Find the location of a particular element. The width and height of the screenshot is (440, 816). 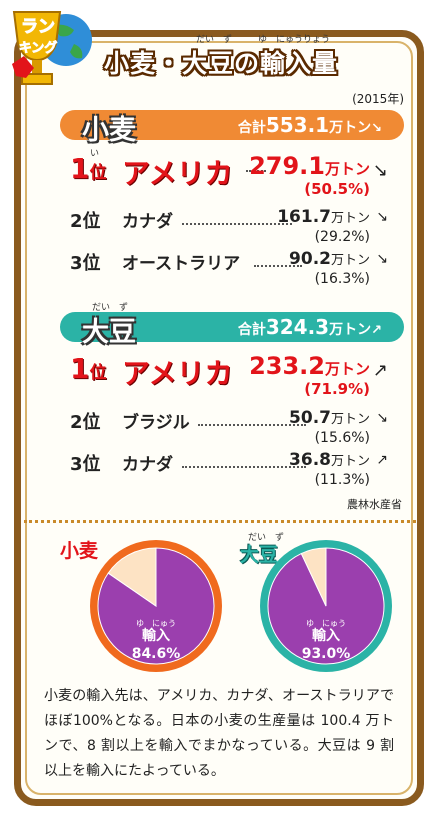

wheat-row-2: 2位 カナダ 161.7万トン ↘ (29.2%) is located at coordinates (240, 227).